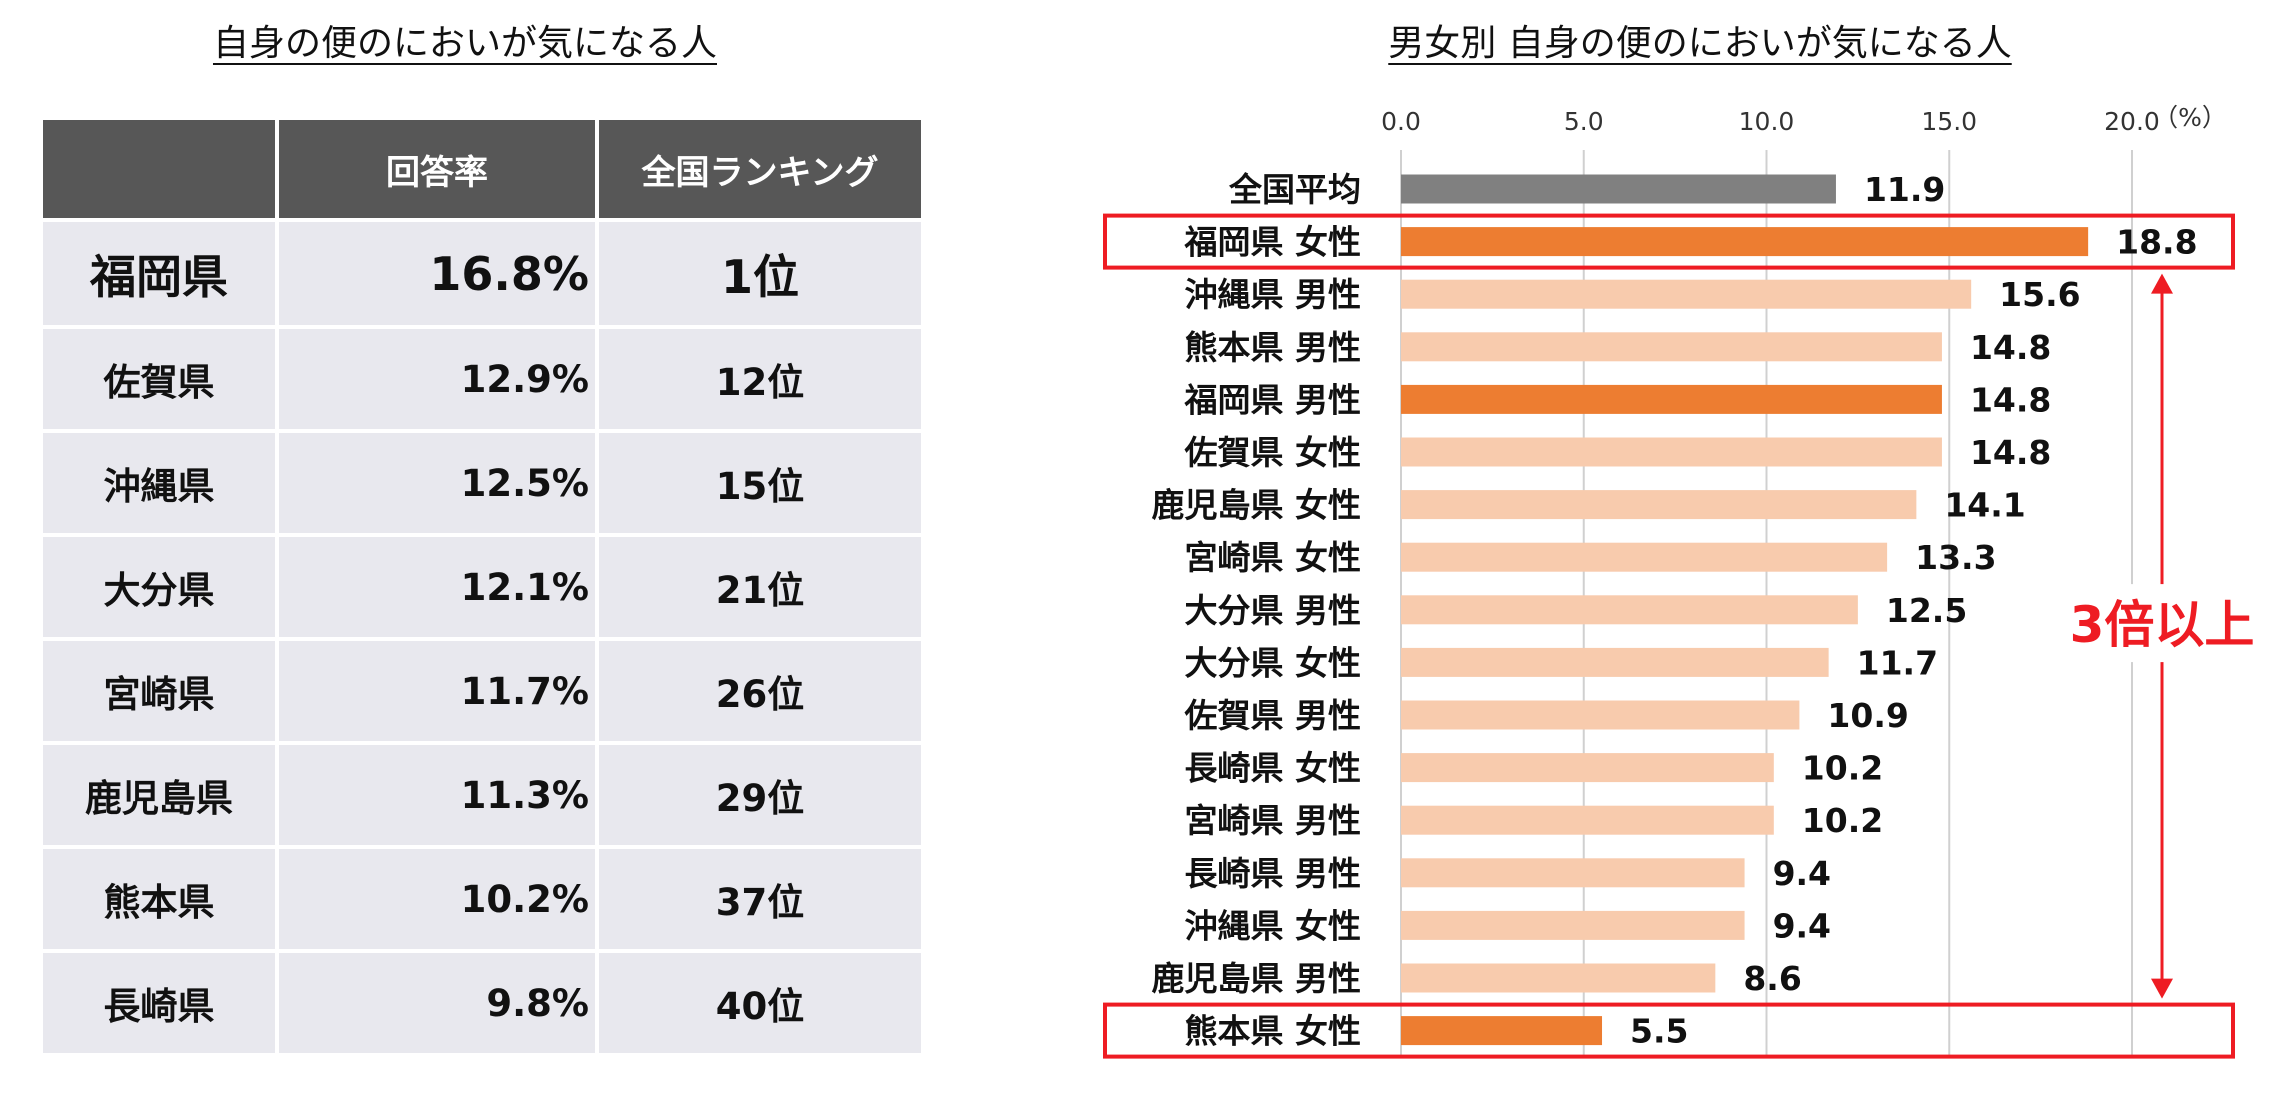 The image size is (2290, 1097). What do you see at coordinates (1273, 873) in the screenshot?
I see `category-label: 長崎県 男性` at bounding box center [1273, 873].